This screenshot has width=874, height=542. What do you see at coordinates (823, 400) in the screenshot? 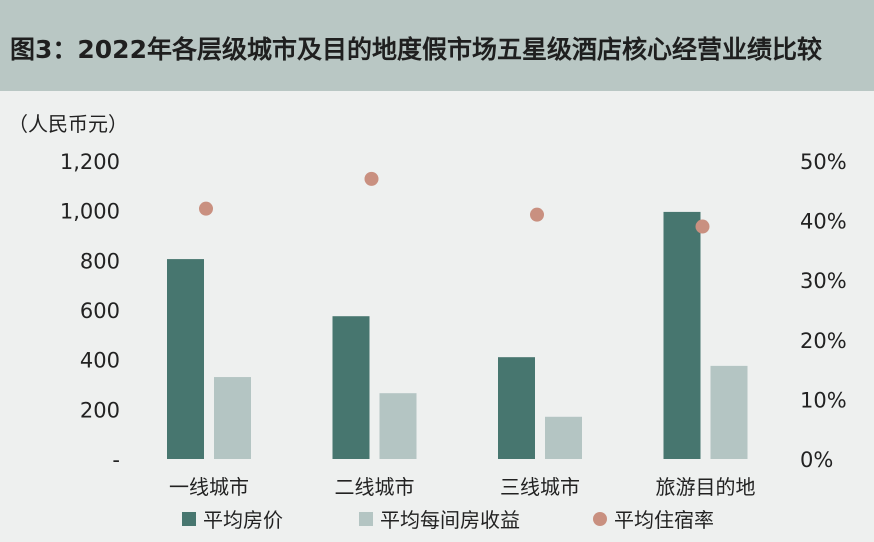
I see `y-right-tick-label: 10%` at bounding box center [823, 400].